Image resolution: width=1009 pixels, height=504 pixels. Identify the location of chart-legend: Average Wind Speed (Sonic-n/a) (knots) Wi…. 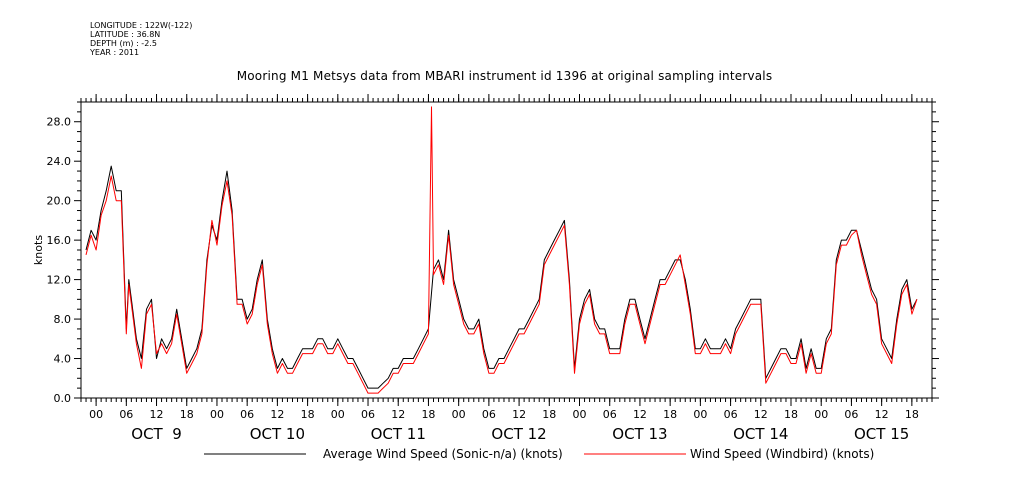
(539, 454).